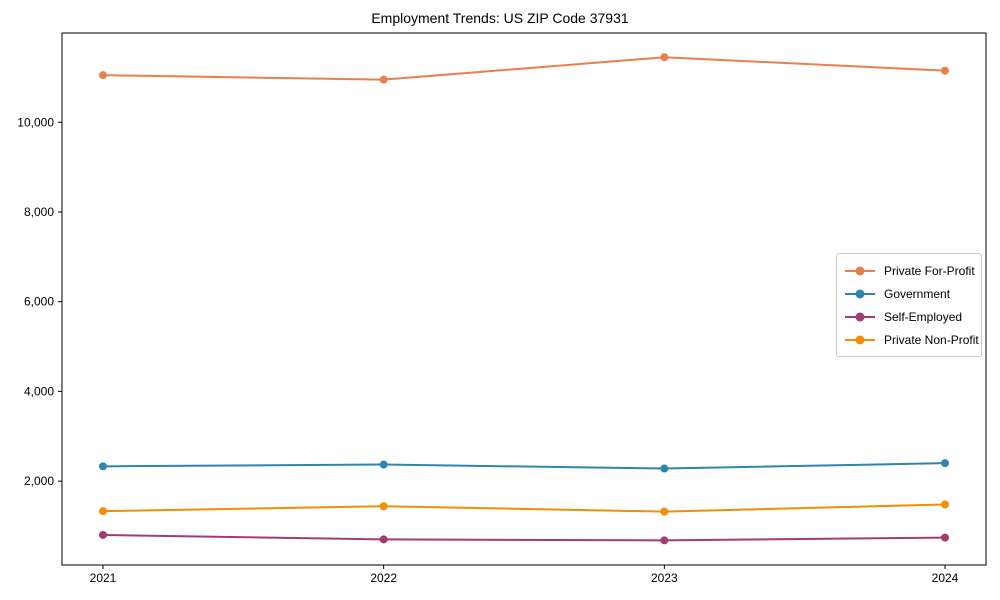  Describe the element at coordinates (103, 75) in the screenshot. I see `data-point-private-for-profit-2021` at that location.